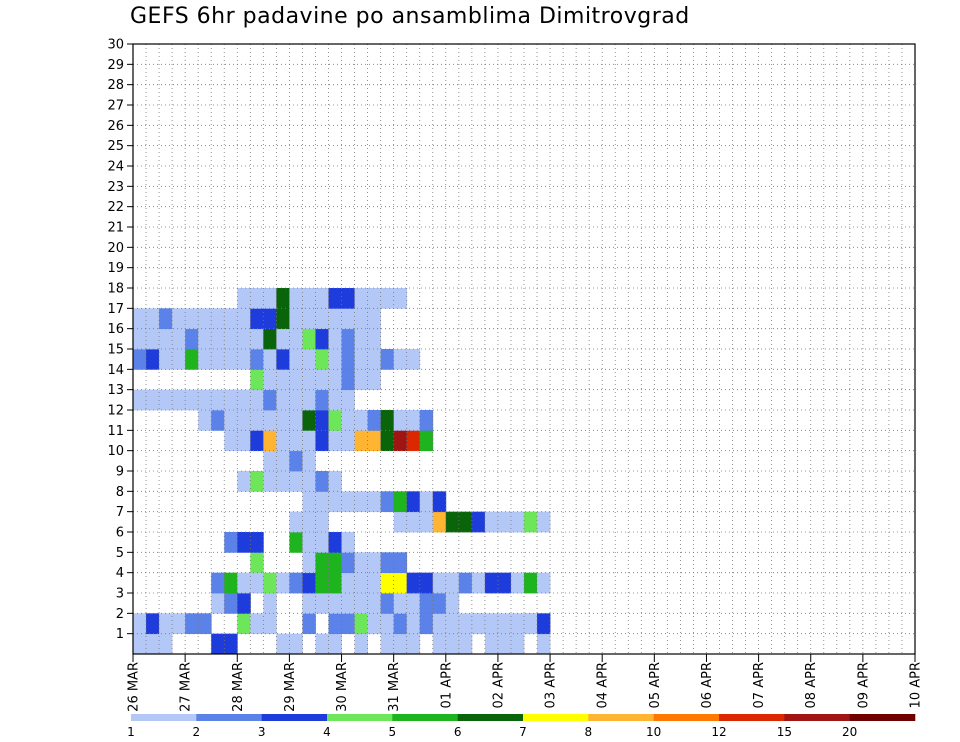 The width and height of the screenshot is (960, 742). Describe the element at coordinates (115, 370) in the screenshot. I see `y-tick-label: 14` at that location.